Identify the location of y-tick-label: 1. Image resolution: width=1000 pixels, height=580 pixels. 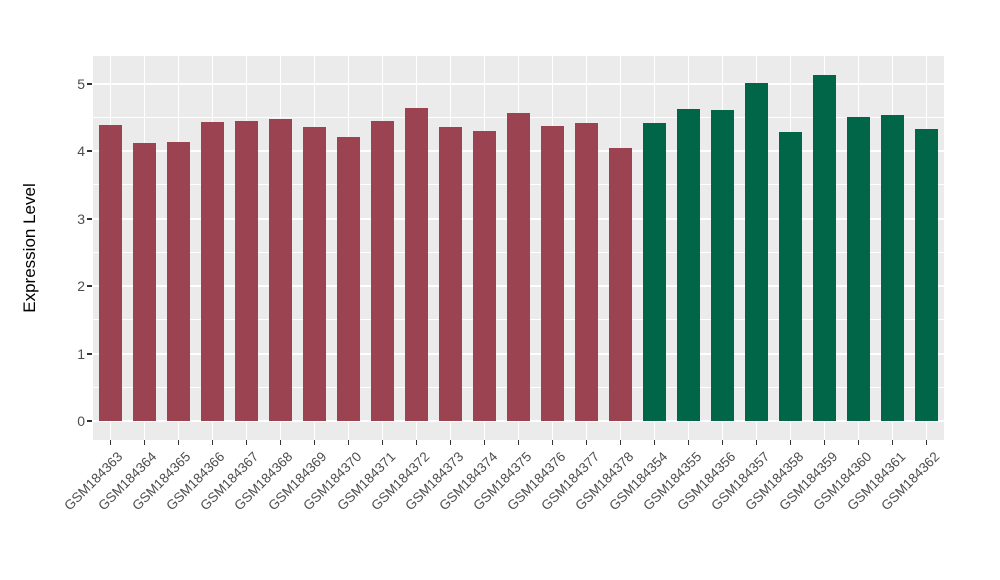
(81, 353).